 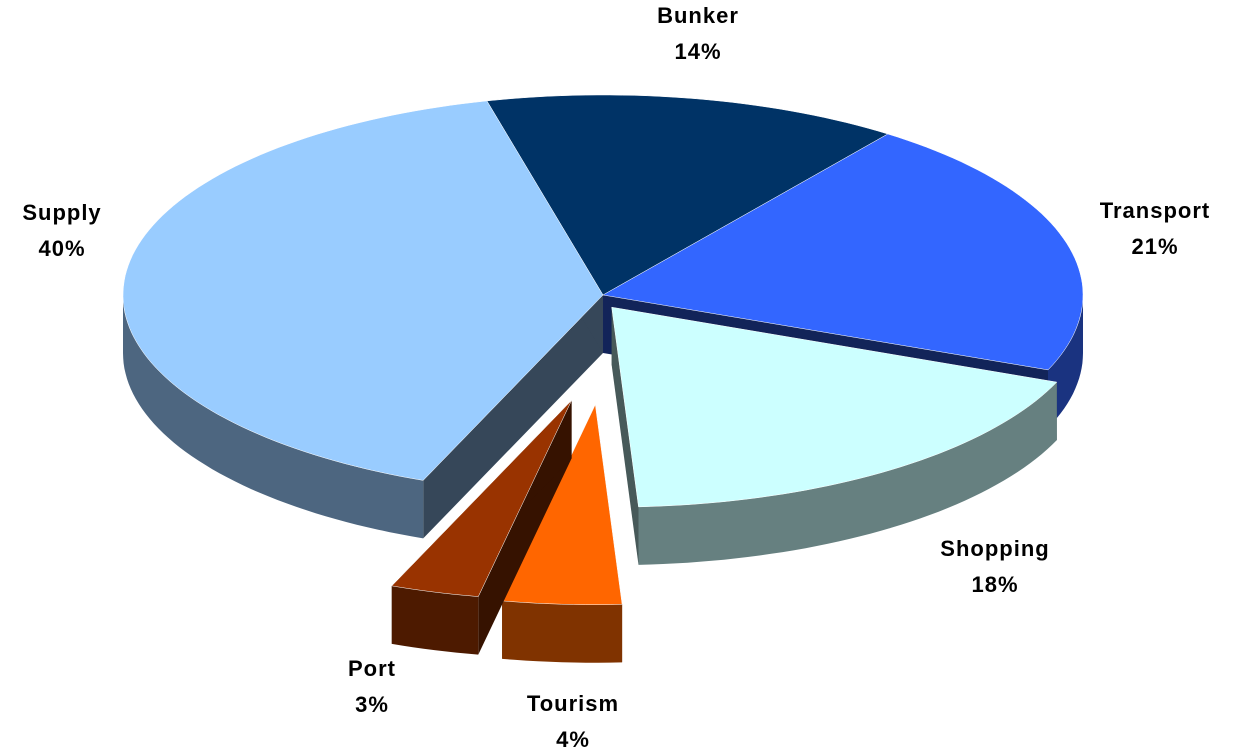 What do you see at coordinates (994, 584) in the screenshot?
I see `value-label: 18%` at bounding box center [994, 584].